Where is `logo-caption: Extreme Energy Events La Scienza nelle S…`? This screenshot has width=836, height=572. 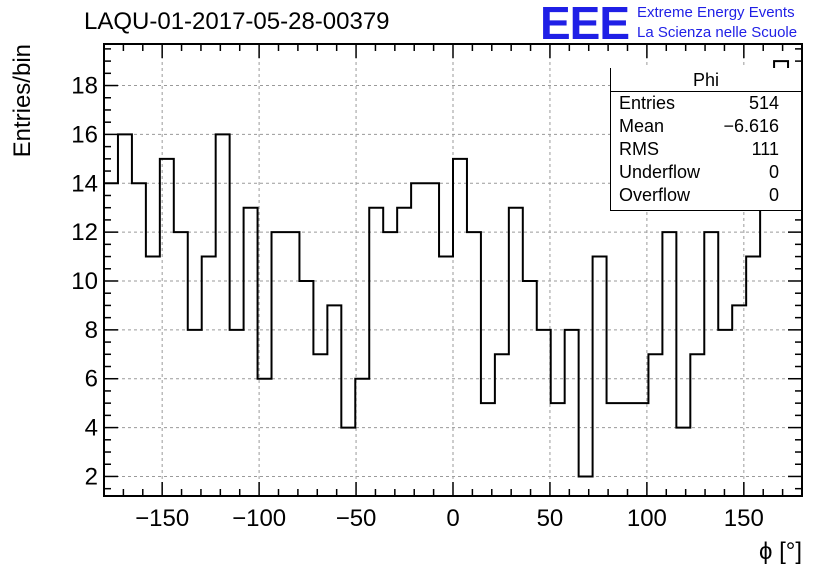
logo-caption: Extreme Energy Events La Scienza nelle S… is located at coordinates (717, 23).